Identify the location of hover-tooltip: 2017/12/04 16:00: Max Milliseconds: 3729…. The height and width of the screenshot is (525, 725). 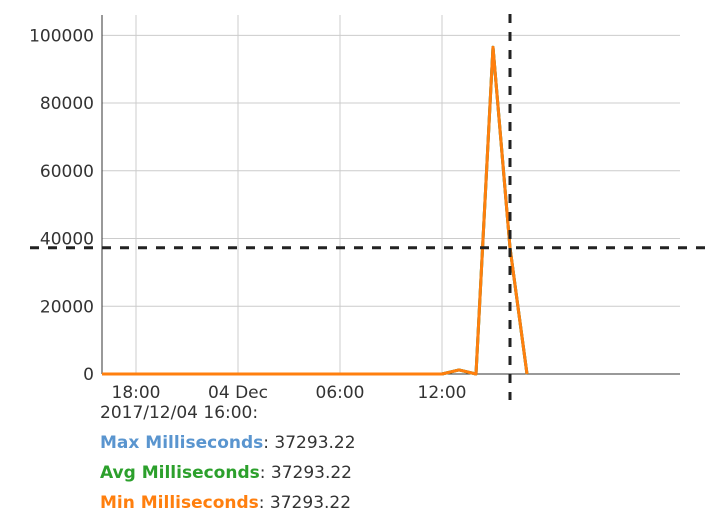
(228, 458).